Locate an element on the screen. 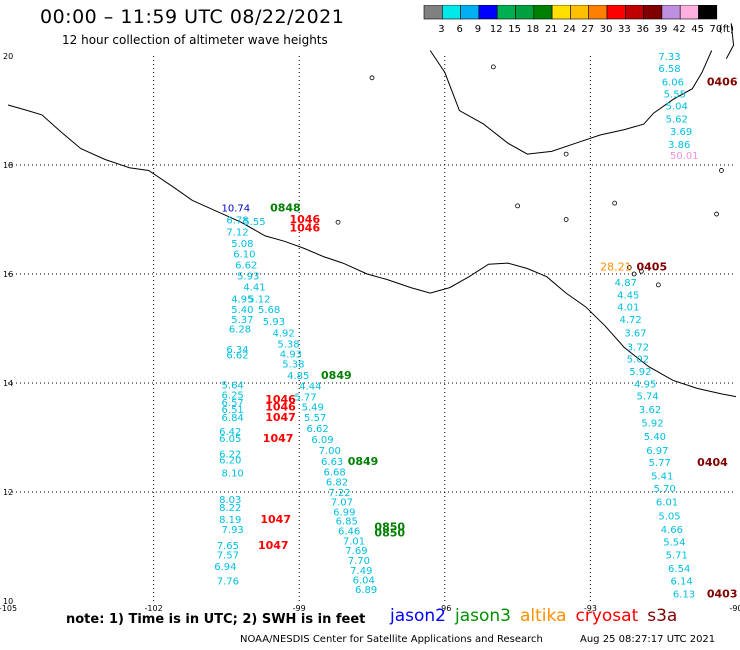  longitude-tick-label: -90 is located at coordinates (734, 608).